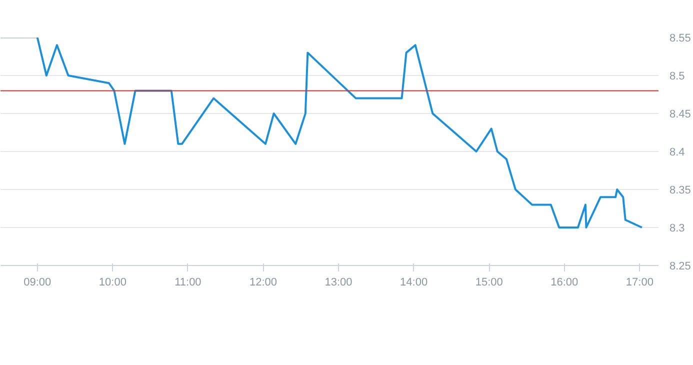  I want to click on y-tick-label: 8.3, so click(677, 228).